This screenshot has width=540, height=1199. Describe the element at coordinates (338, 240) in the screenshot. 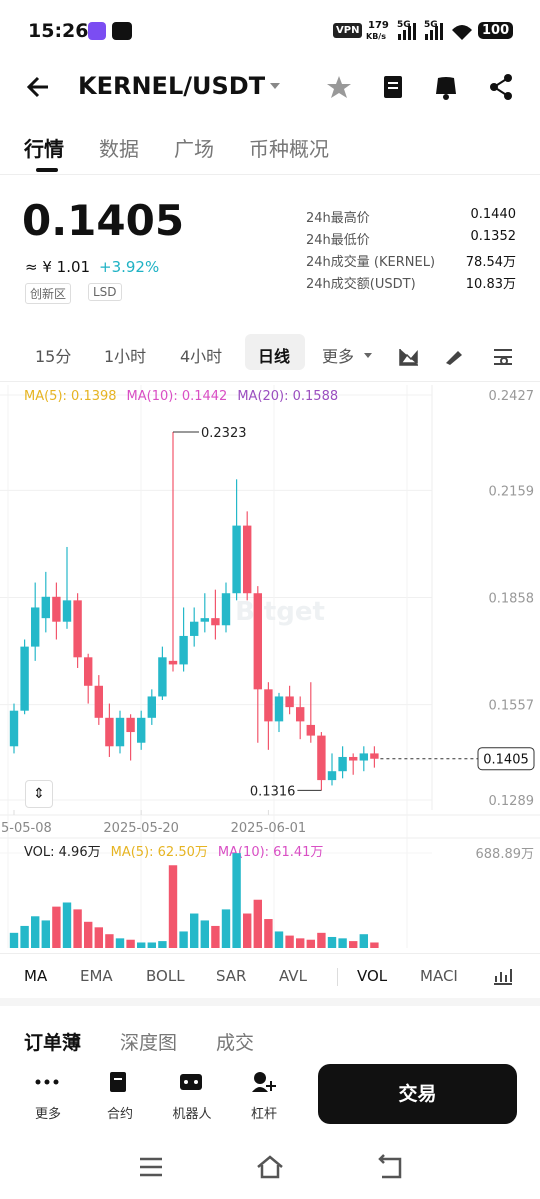

I see `stat-label: 24h最低价` at that location.